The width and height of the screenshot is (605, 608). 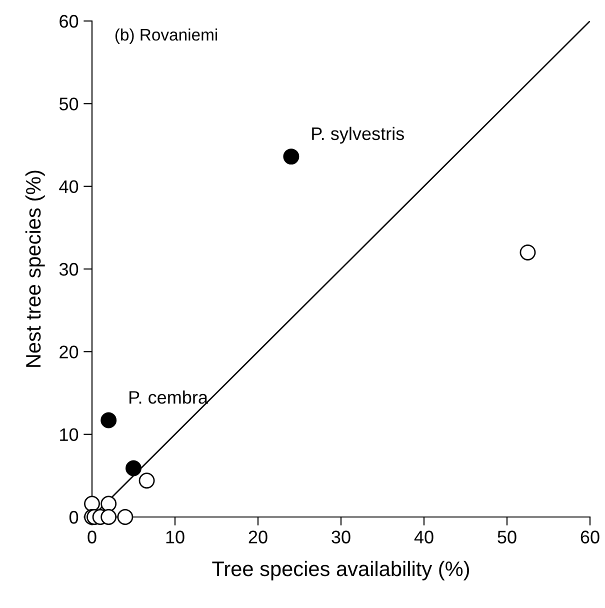 What do you see at coordinates (358, 135) in the screenshot?
I see `annotation: P. sylvestris` at bounding box center [358, 135].